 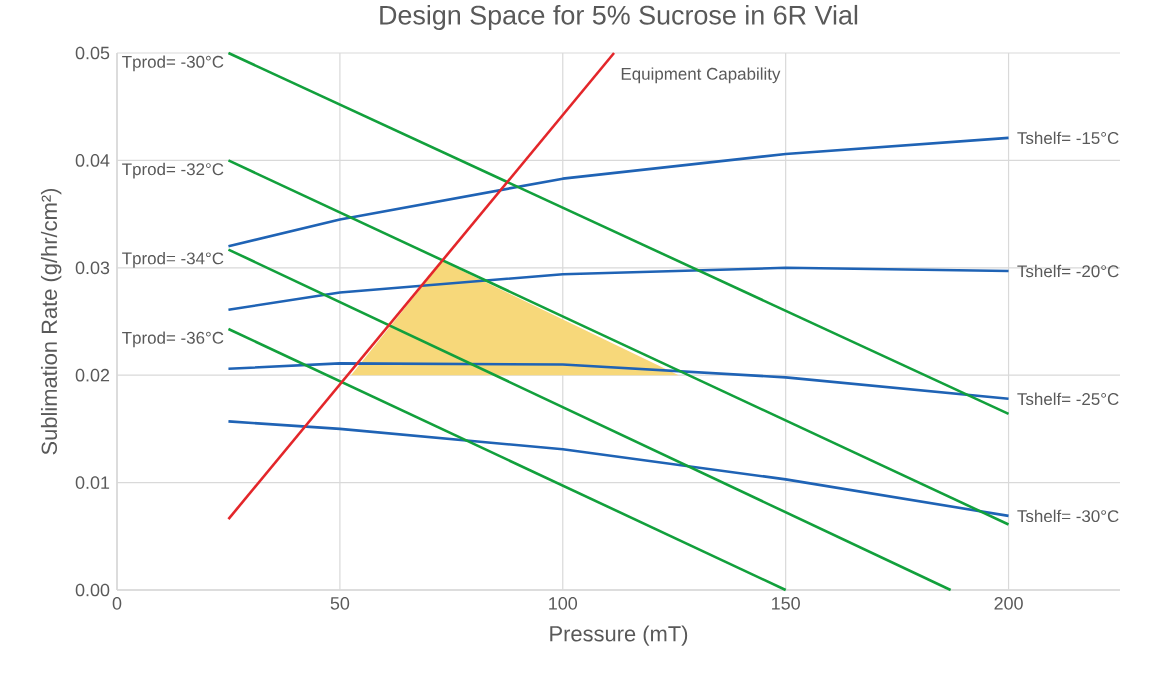 What do you see at coordinates (619, 17) in the screenshot?
I see `chart-title: Design Space for 5% Sucrose in 6R Vial` at bounding box center [619, 17].